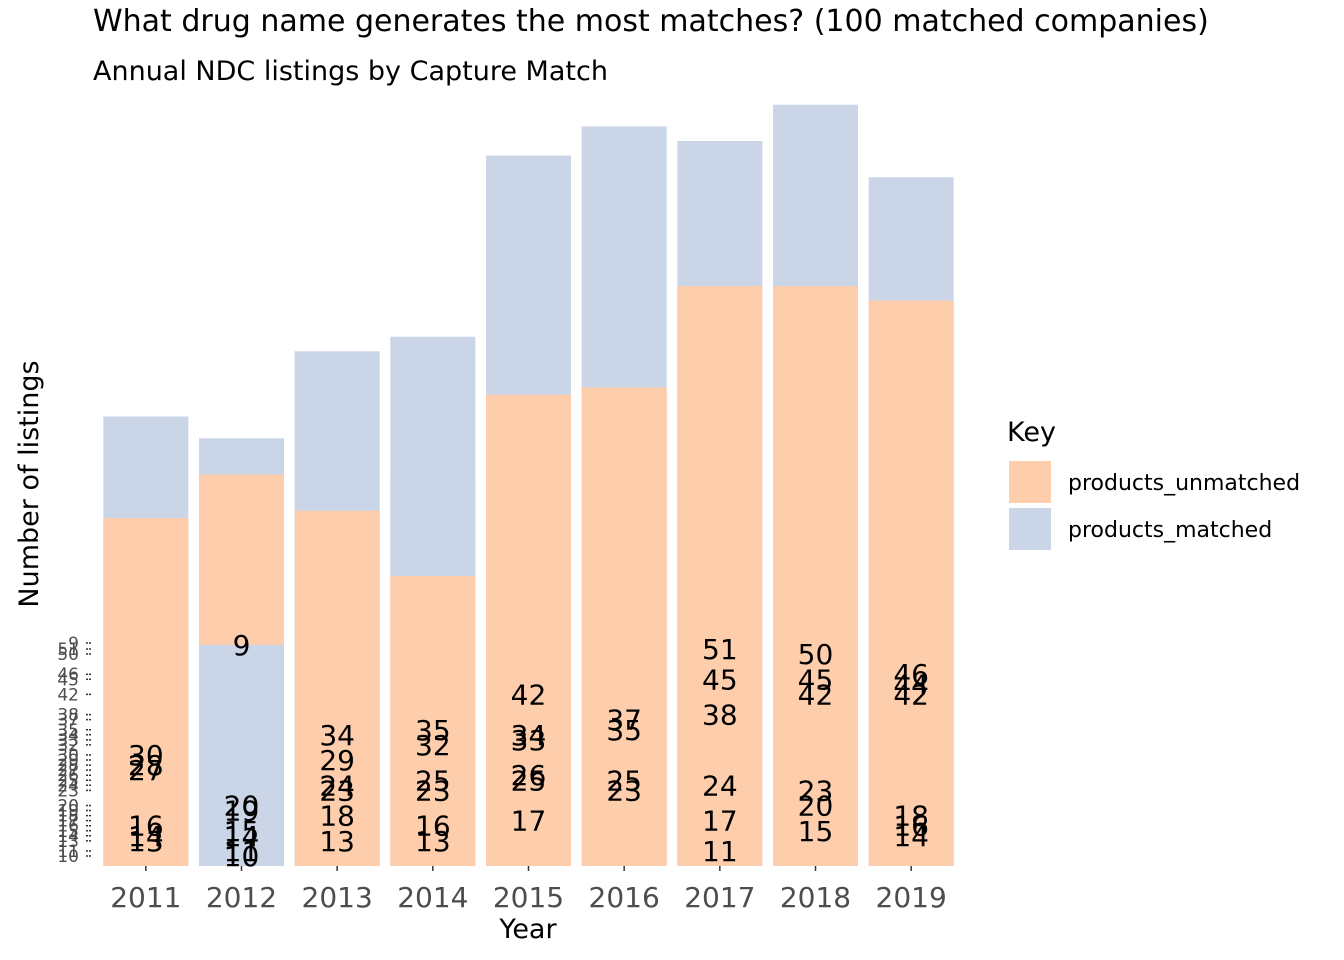  What do you see at coordinates (68, 695) in the screenshot?
I see `y-tick-label: 42` at bounding box center [68, 695].